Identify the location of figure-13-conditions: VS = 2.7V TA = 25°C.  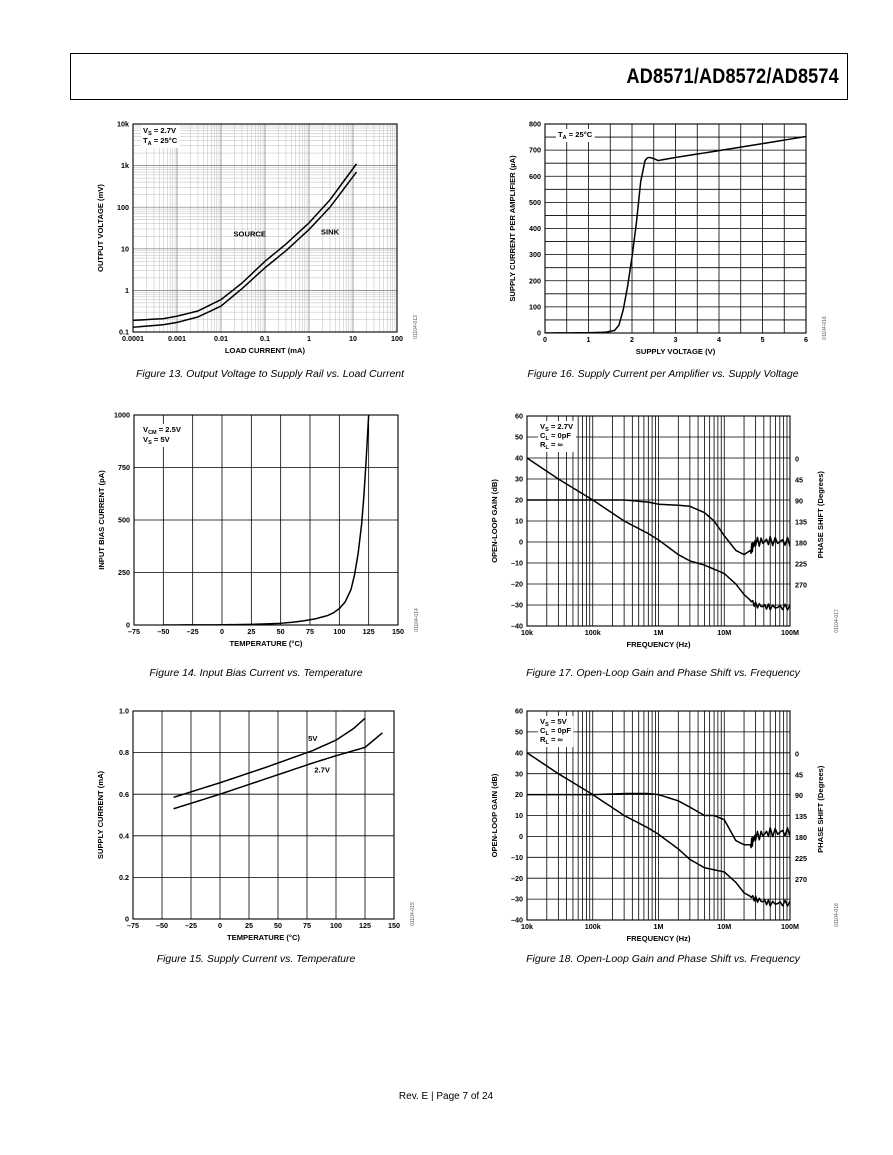
(160, 136).